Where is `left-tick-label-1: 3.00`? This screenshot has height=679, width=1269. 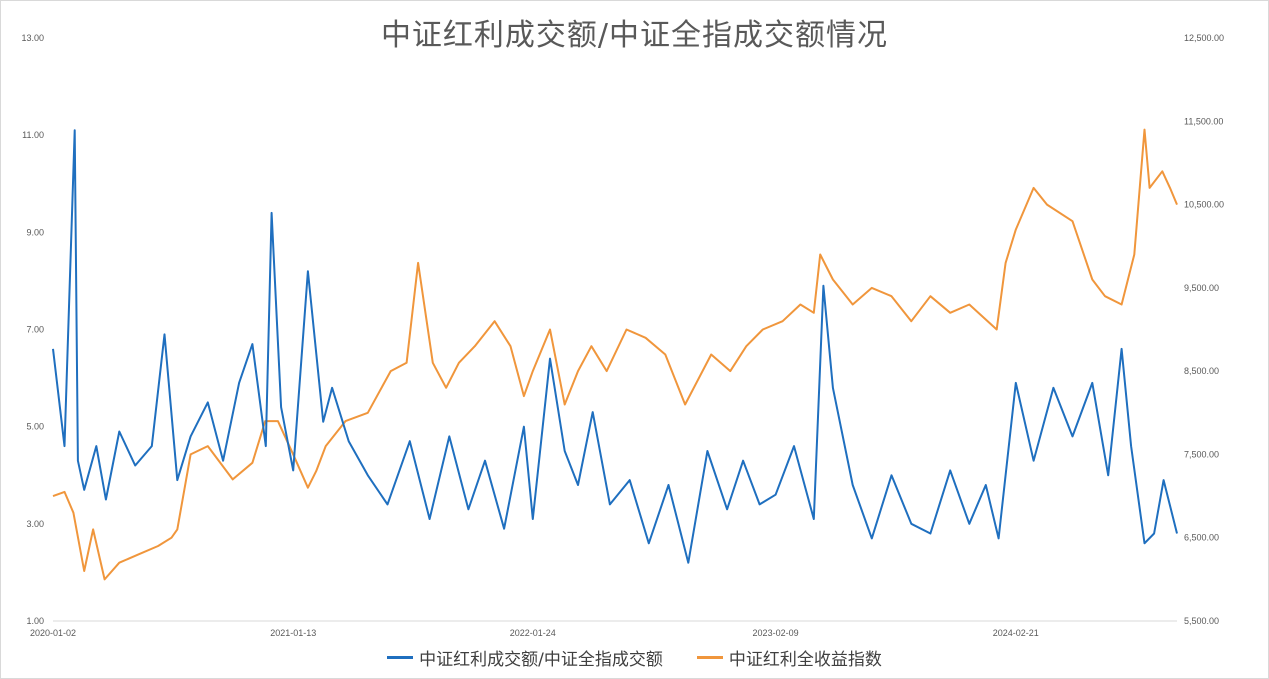
left-tick-label-1: 3.00 is located at coordinates (35, 524).